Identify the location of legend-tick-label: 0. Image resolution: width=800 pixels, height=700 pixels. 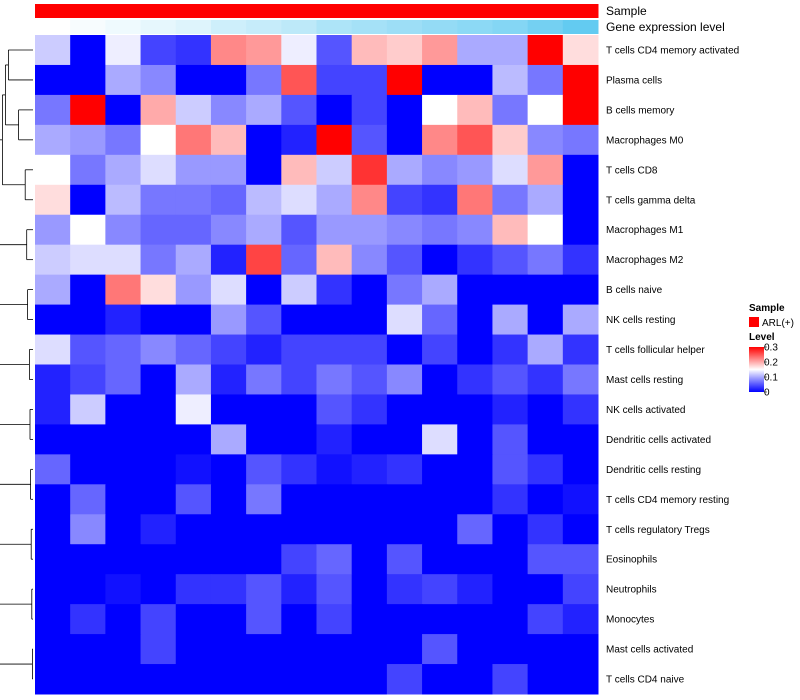
(767, 393).